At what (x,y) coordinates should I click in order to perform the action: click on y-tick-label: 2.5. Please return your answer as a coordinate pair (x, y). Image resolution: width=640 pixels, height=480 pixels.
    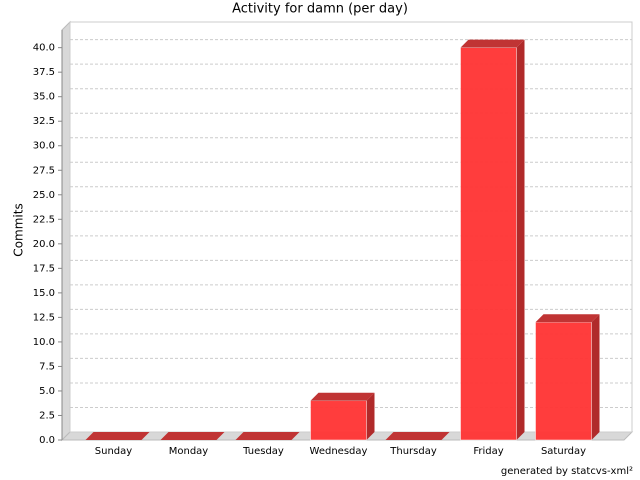
    Looking at the image, I should click on (47, 415).